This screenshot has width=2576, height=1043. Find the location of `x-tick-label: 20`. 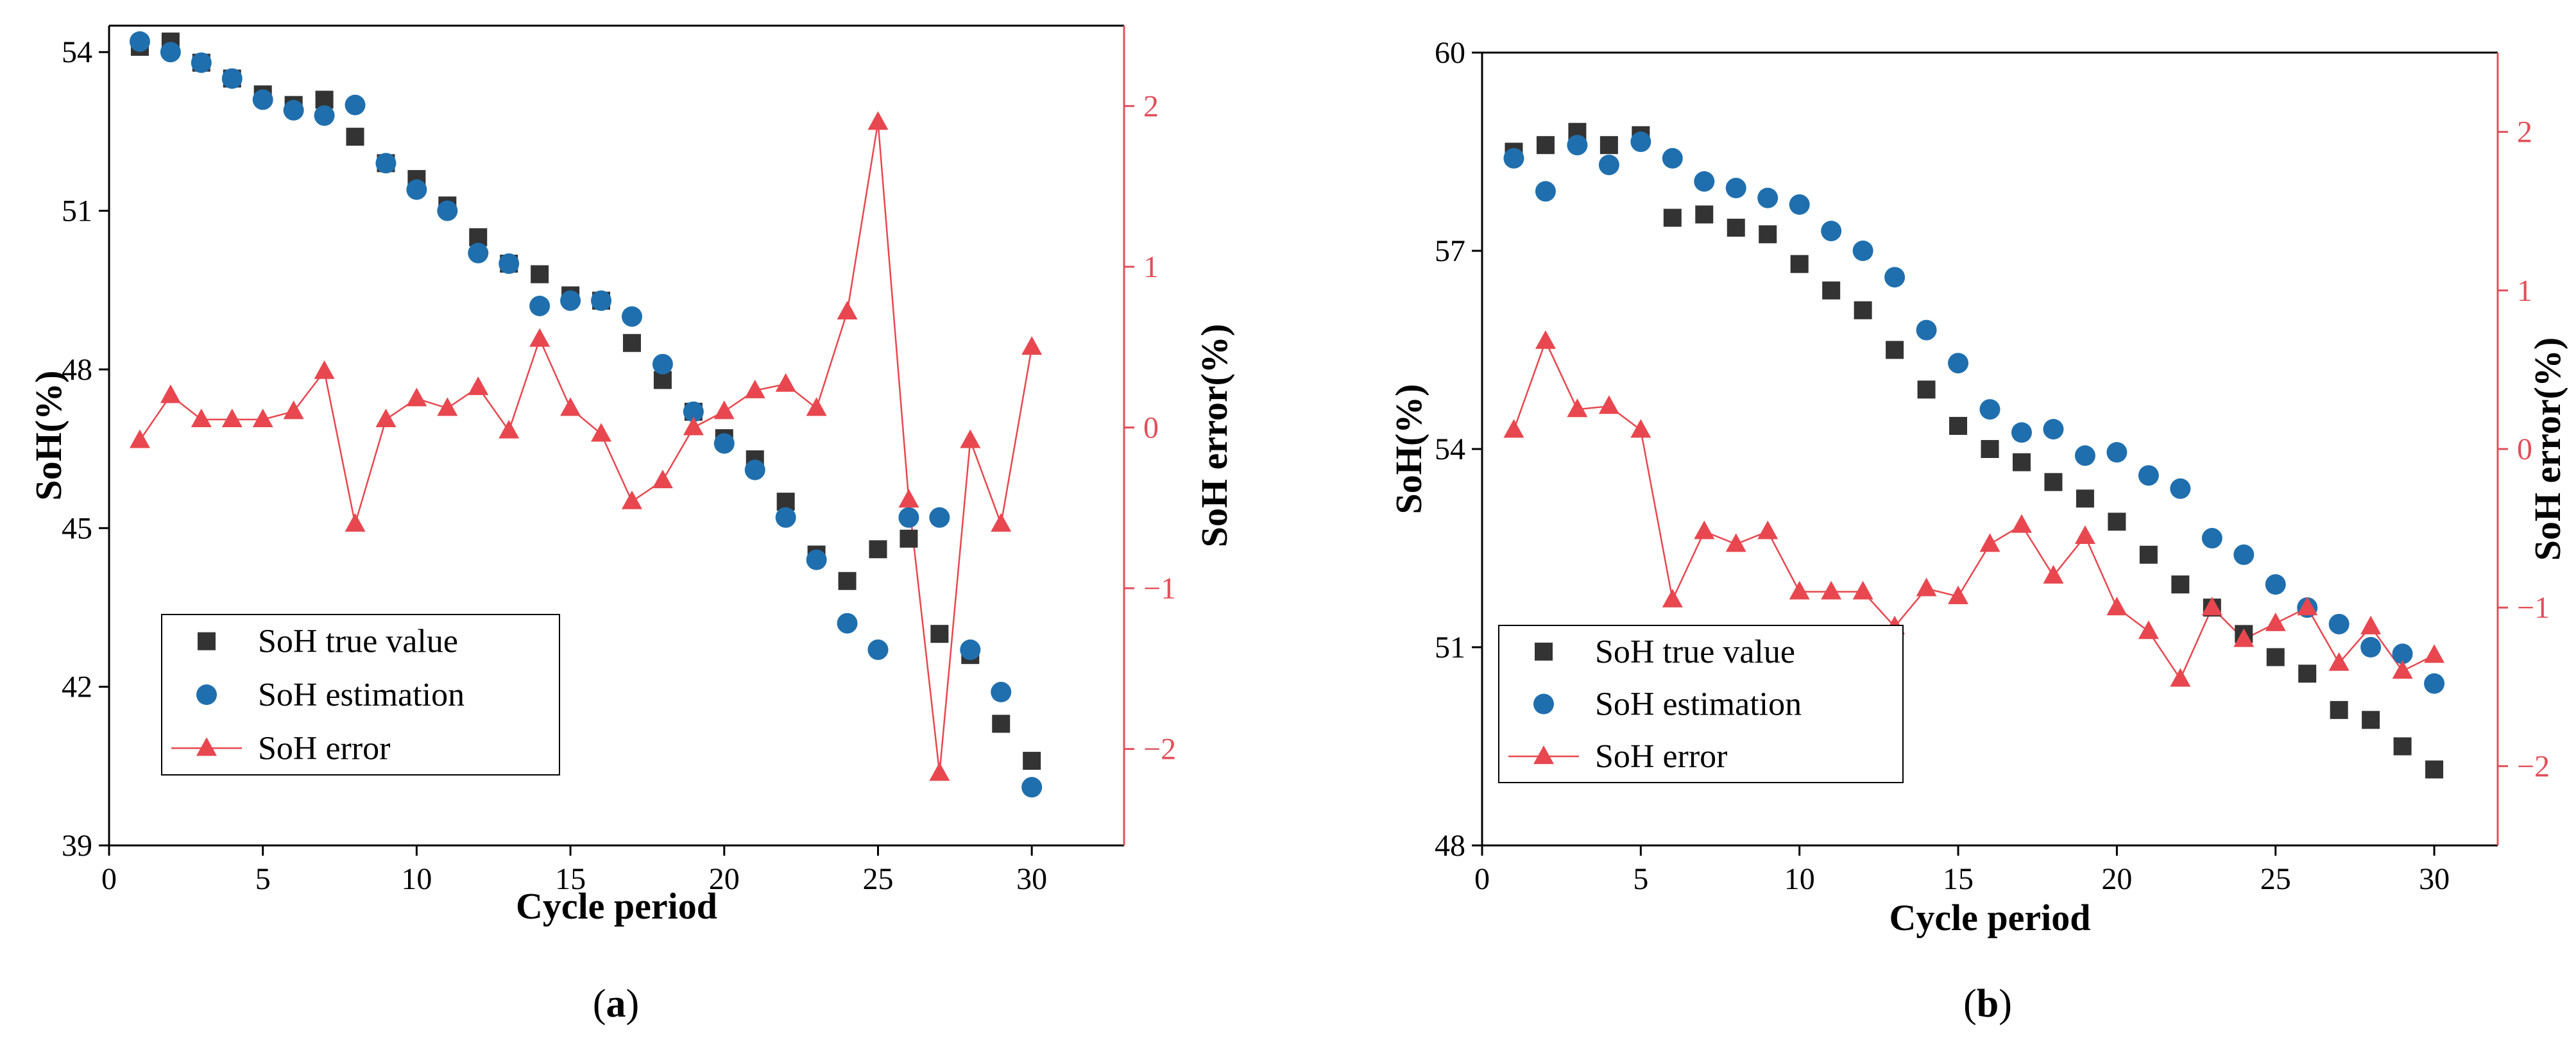

x-tick-label: 20 is located at coordinates (724, 879).